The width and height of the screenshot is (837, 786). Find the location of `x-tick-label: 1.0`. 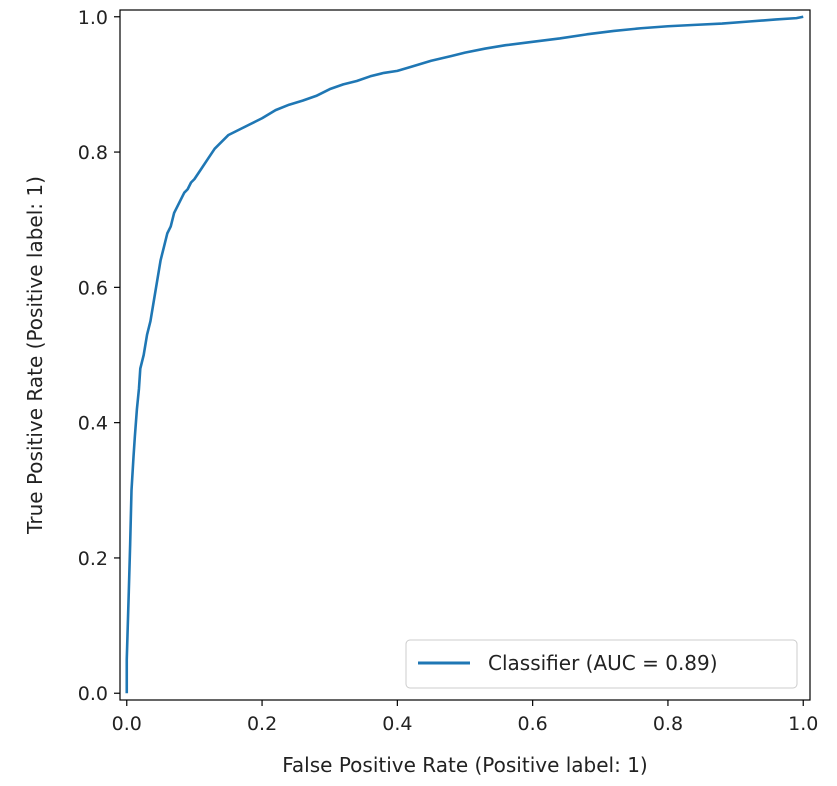

x-tick-label: 1.0 is located at coordinates (803, 724).